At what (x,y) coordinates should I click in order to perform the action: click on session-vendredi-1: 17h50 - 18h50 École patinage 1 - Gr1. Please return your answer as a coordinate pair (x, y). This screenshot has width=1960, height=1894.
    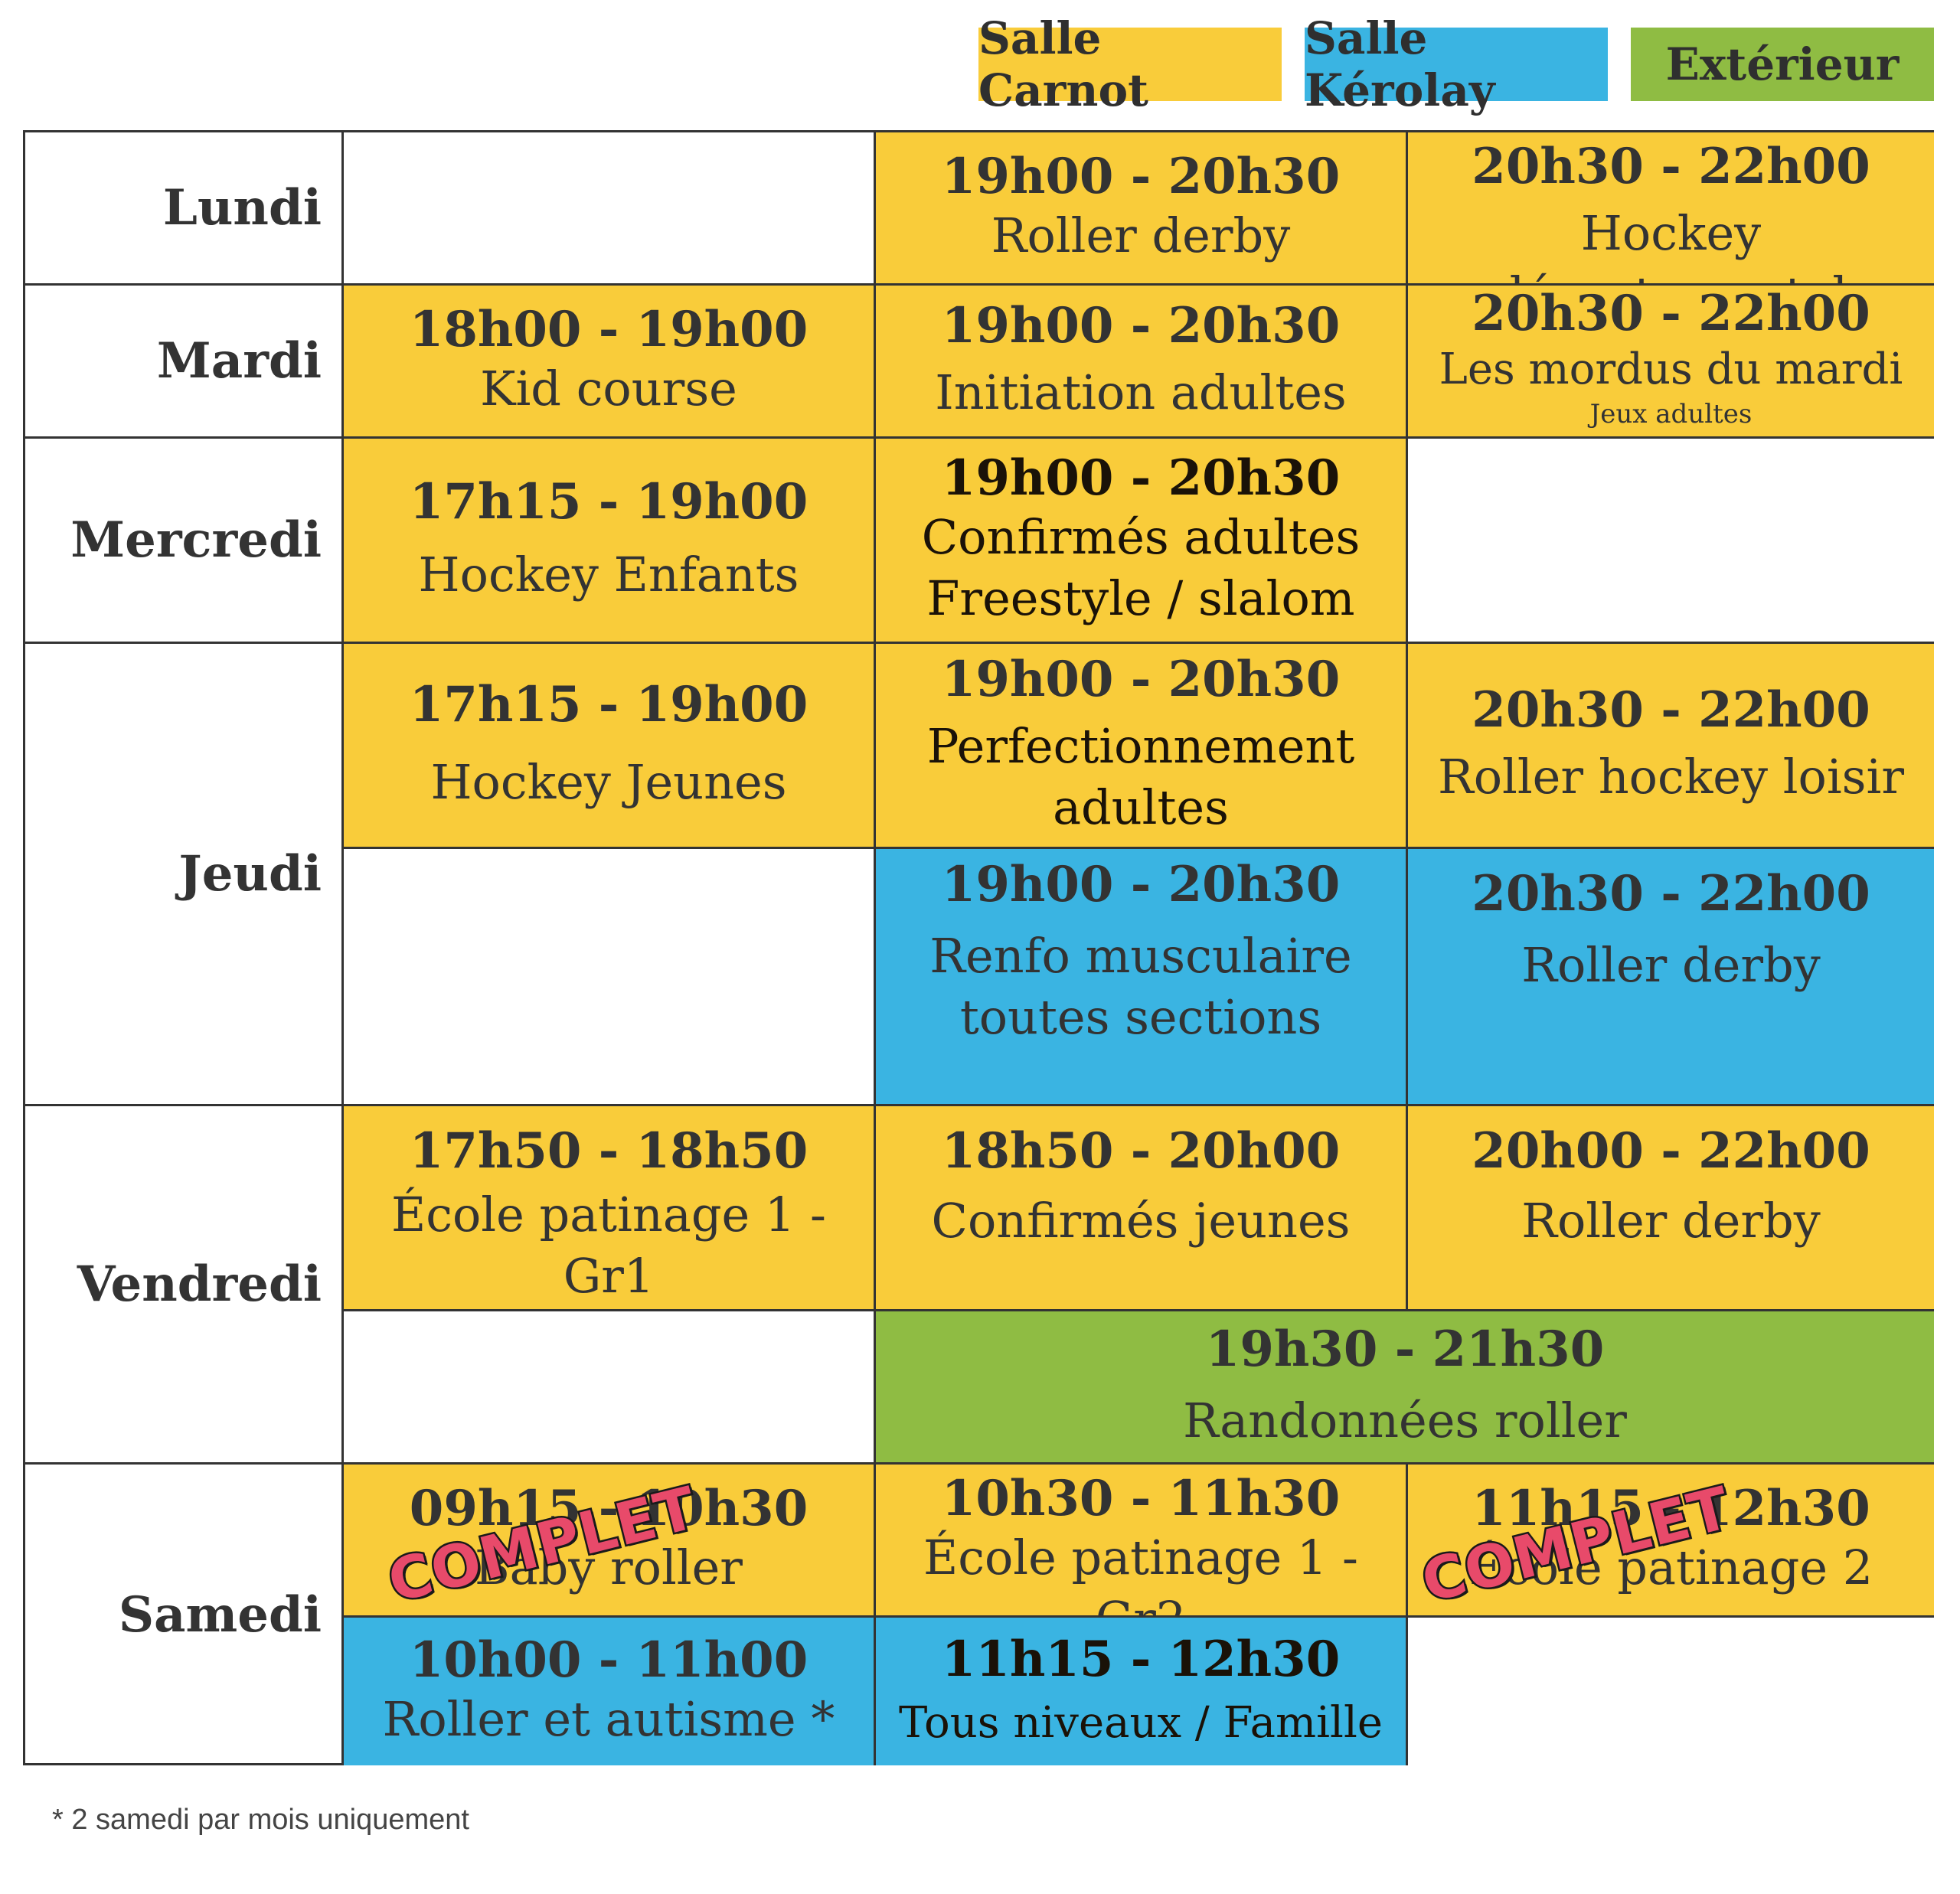
    Looking at the image, I should click on (610, 1208).